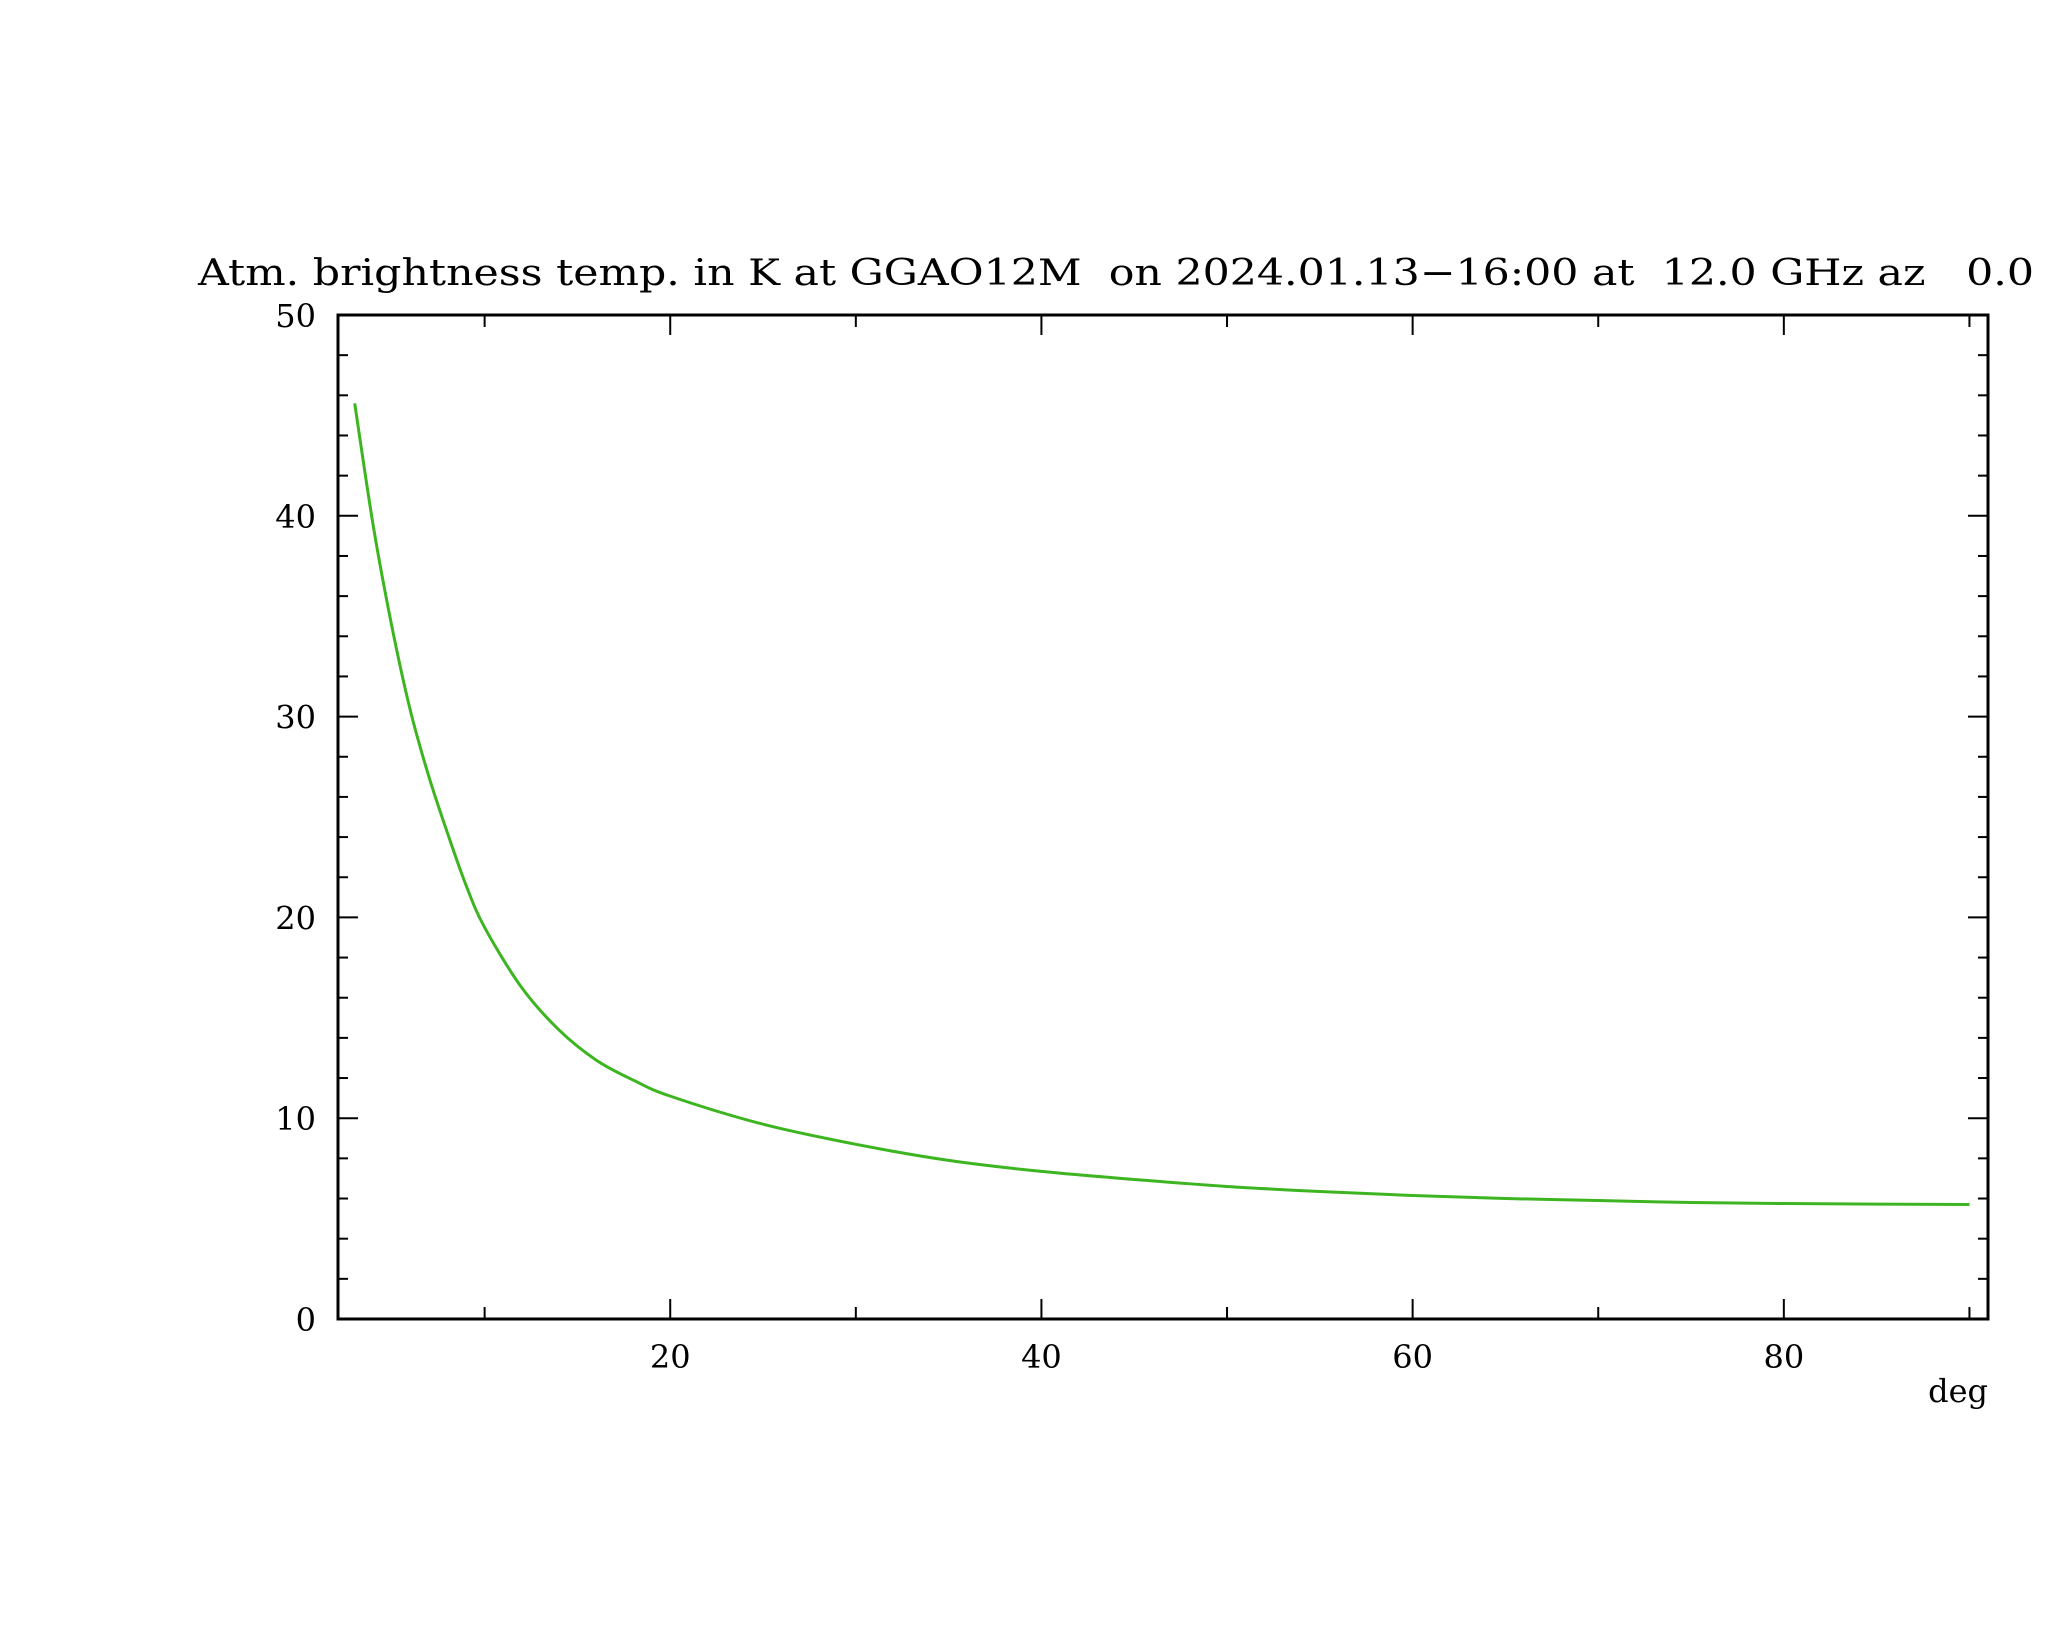  Describe the element at coordinates (1783, 1357) in the screenshot. I see `x-tick-label: 80` at that location.